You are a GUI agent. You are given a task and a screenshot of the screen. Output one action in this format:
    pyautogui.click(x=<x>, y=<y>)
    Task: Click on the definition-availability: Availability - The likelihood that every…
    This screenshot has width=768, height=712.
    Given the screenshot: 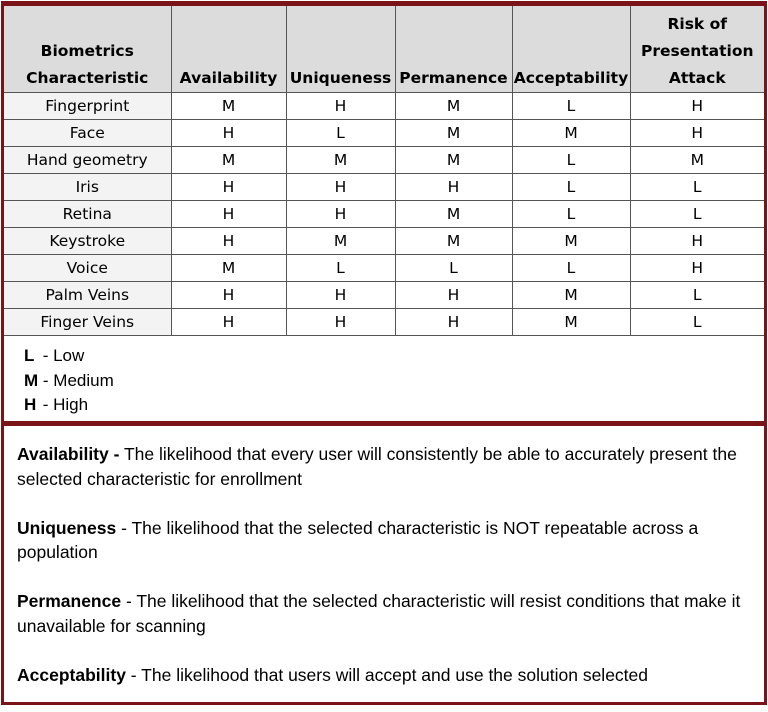 What is the action you would take?
    pyautogui.click(x=387, y=466)
    